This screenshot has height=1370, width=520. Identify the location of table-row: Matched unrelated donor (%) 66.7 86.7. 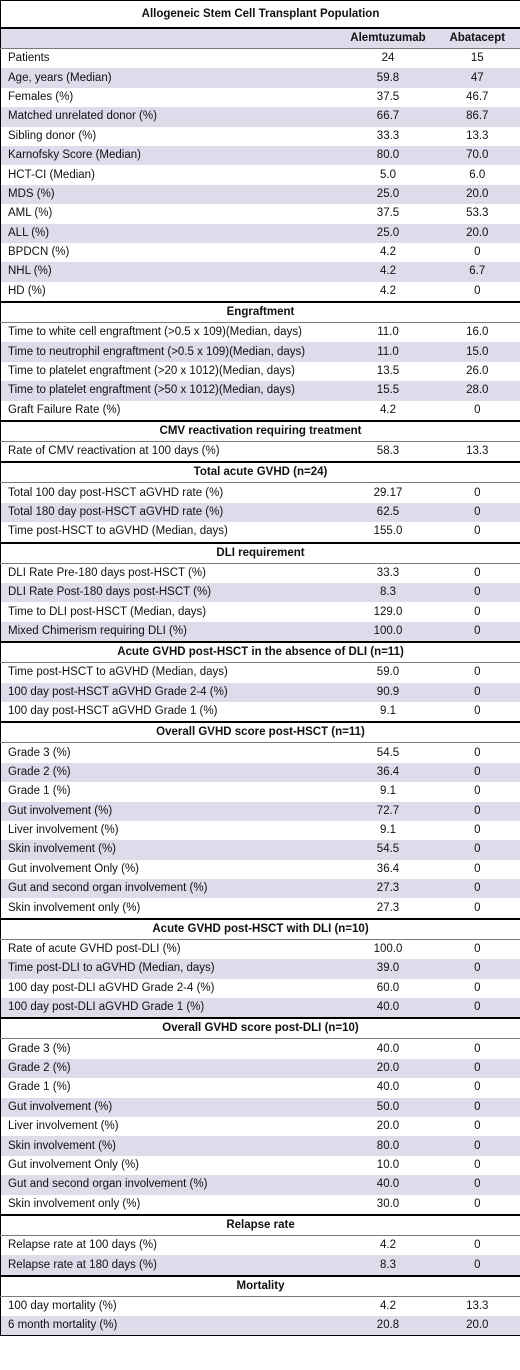
(260, 117).